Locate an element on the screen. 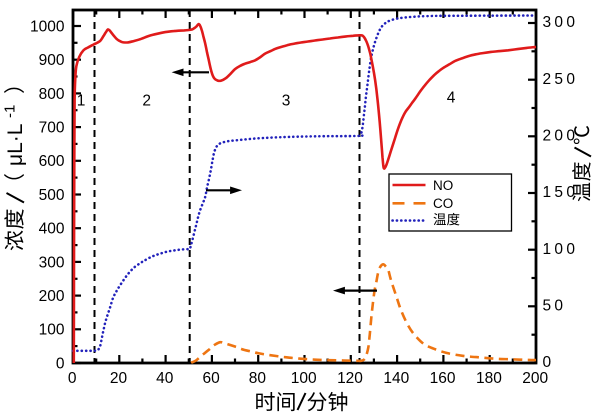 Image resolution: width=600 pixels, height=415 pixels. svg-text: 900 is located at coordinates (52, 60).